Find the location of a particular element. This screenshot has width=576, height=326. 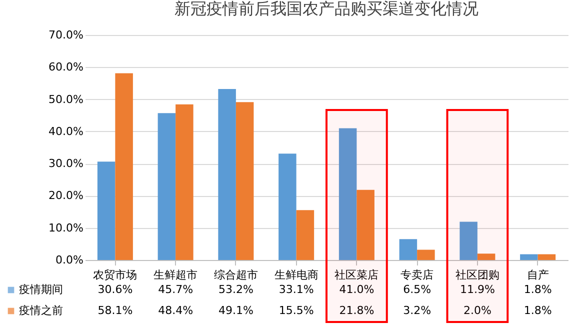

data-label: 48.4% is located at coordinates (176, 310).